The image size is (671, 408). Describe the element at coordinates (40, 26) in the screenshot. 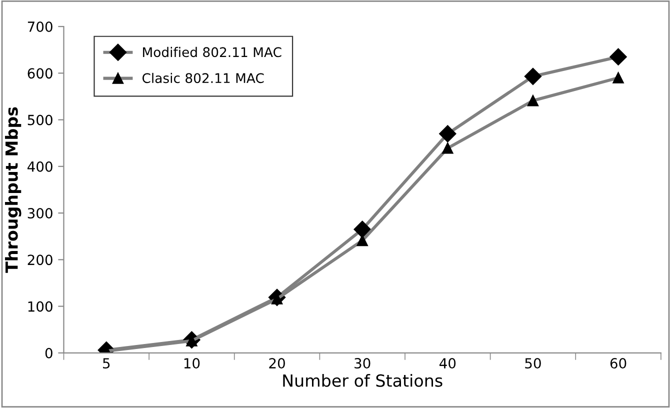

I see `y-tick-label: 700` at that location.